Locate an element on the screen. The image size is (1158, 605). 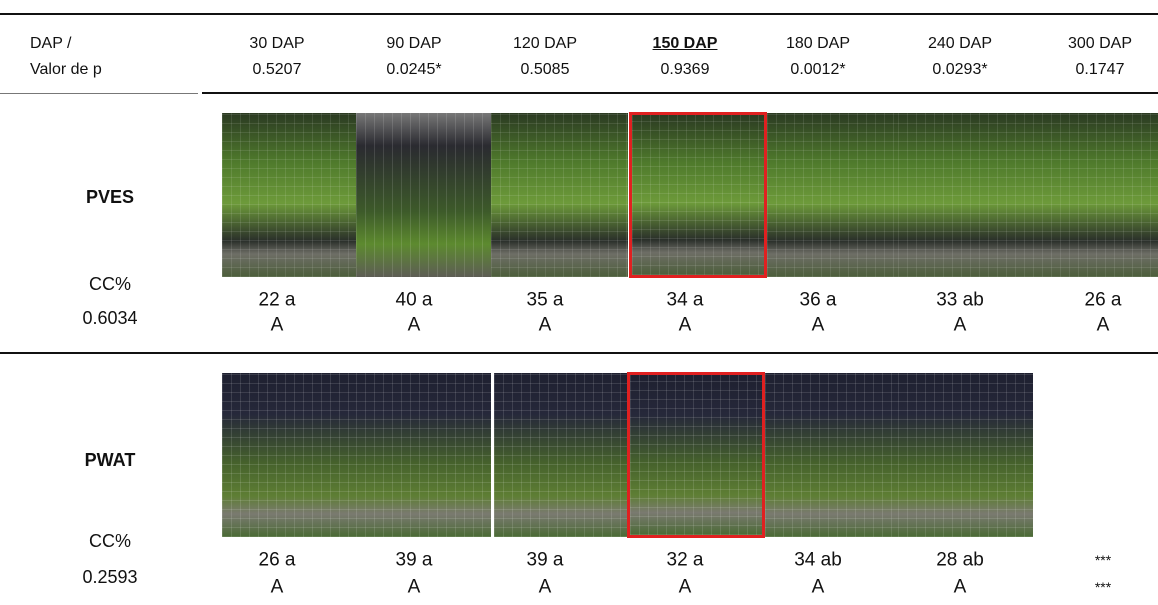
cell-mean: 34 a is located at coordinates (685, 300).